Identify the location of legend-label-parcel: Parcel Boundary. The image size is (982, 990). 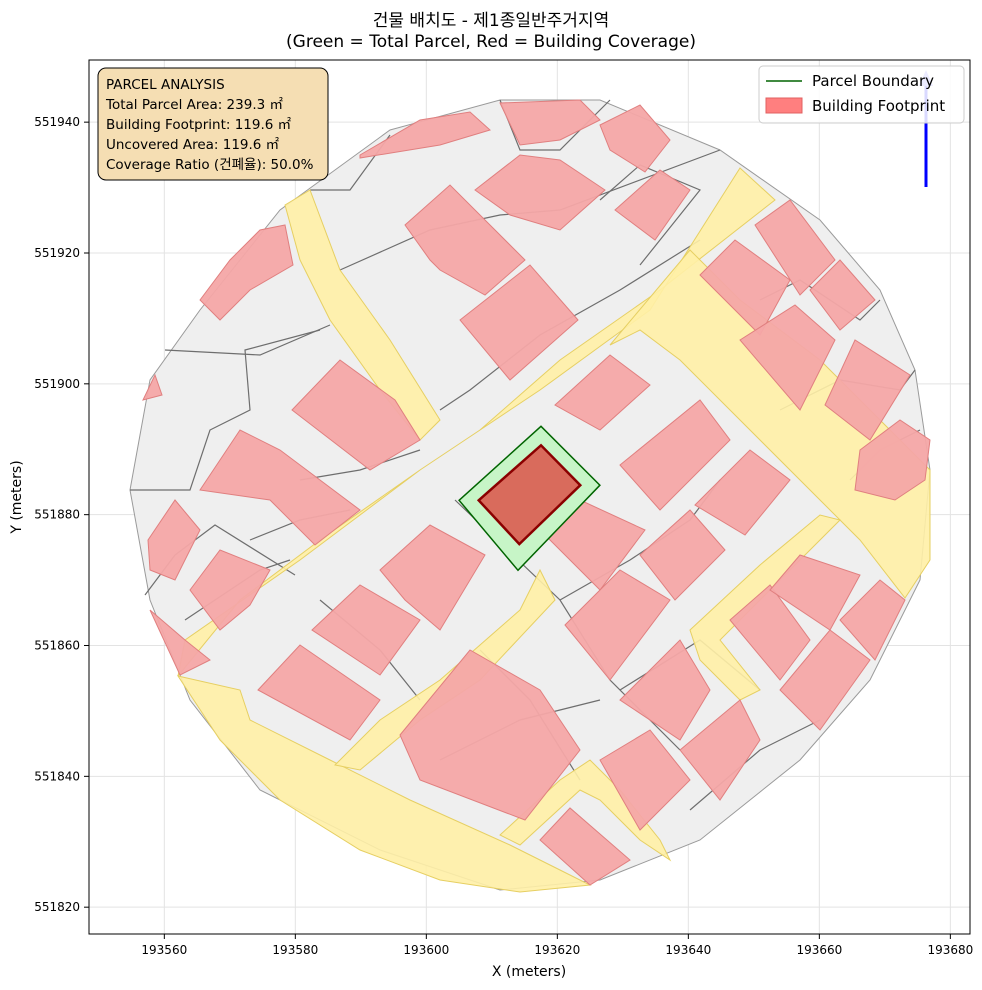
(873, 81).